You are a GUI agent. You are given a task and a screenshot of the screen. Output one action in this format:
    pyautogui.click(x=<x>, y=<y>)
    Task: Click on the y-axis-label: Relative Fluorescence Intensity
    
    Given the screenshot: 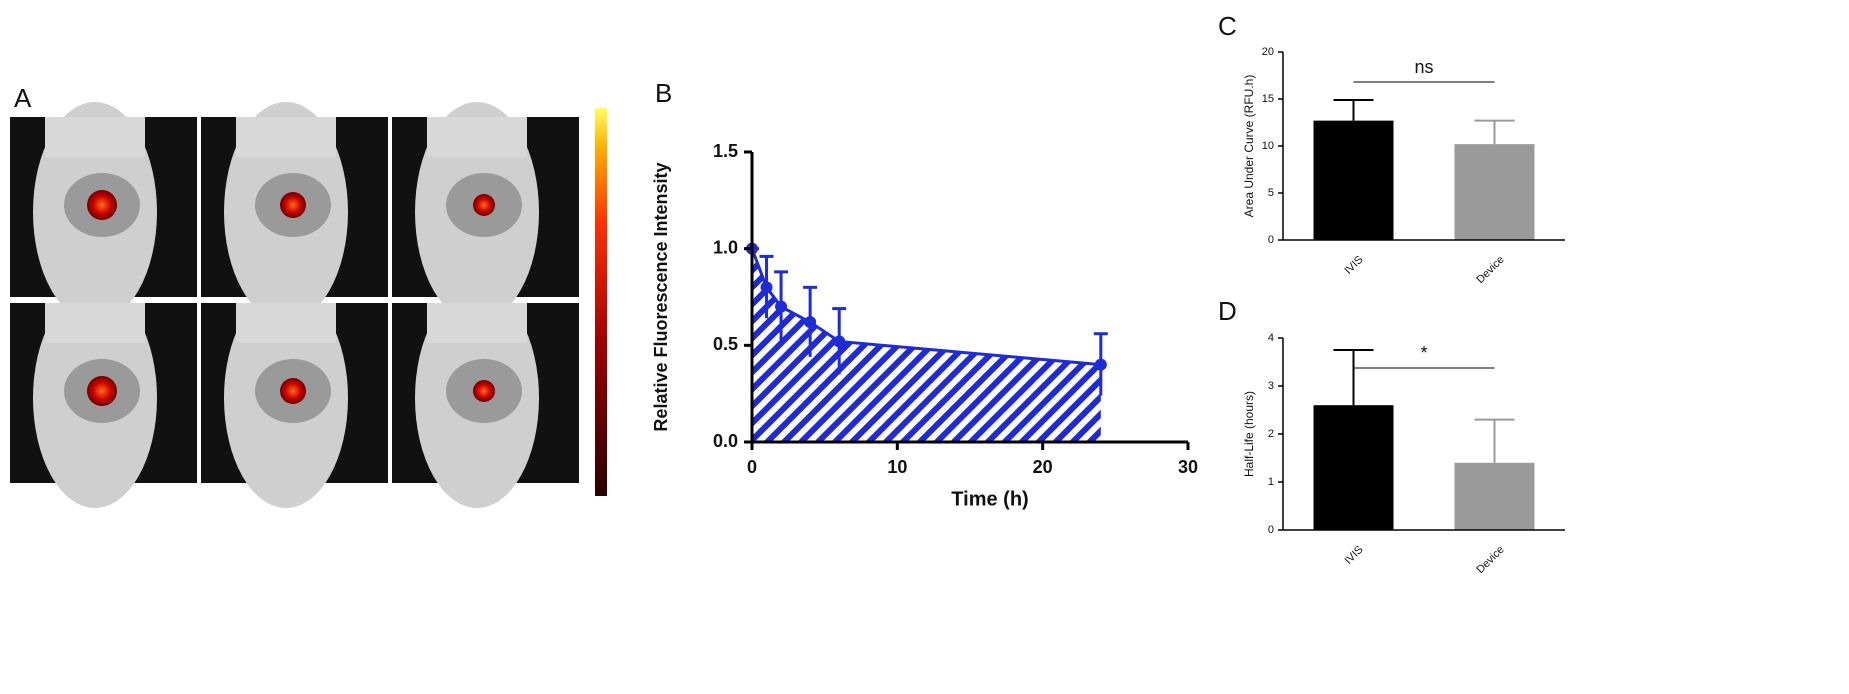 What is the action you would take?
    pyautogui.click(x=661, y=296)
    